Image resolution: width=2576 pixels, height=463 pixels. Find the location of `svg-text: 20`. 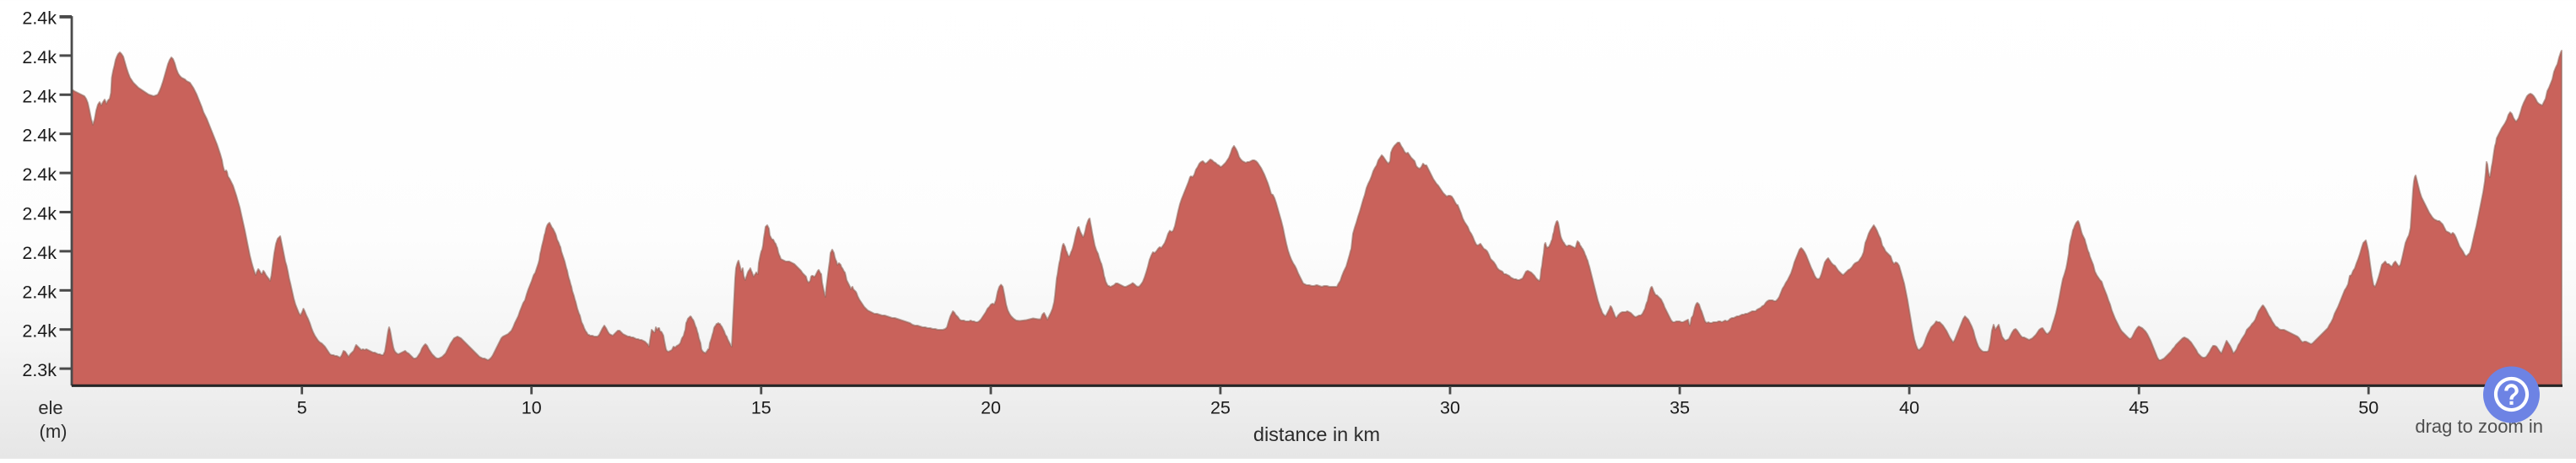

svg-text: 20 is located at coordinates (991, 408).